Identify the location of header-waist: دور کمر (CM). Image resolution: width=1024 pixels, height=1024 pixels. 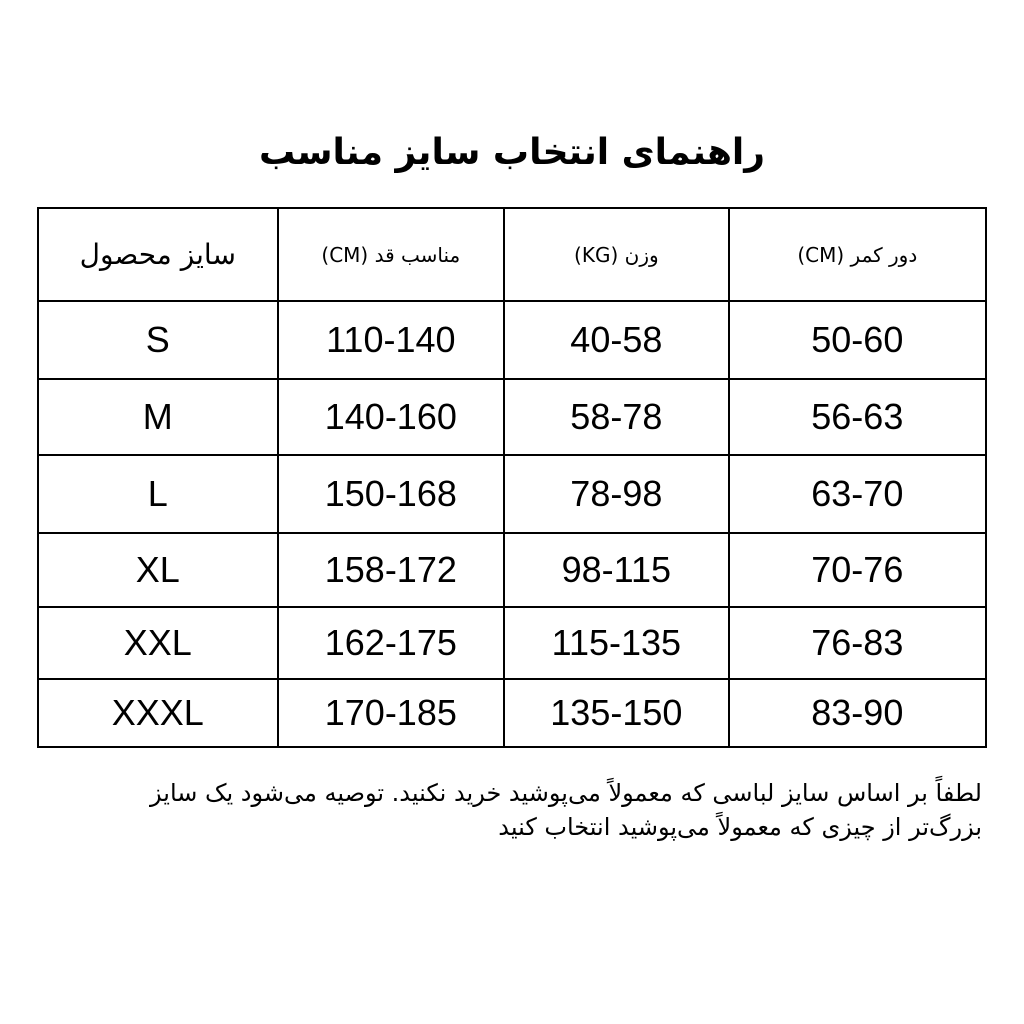
(857, 254).